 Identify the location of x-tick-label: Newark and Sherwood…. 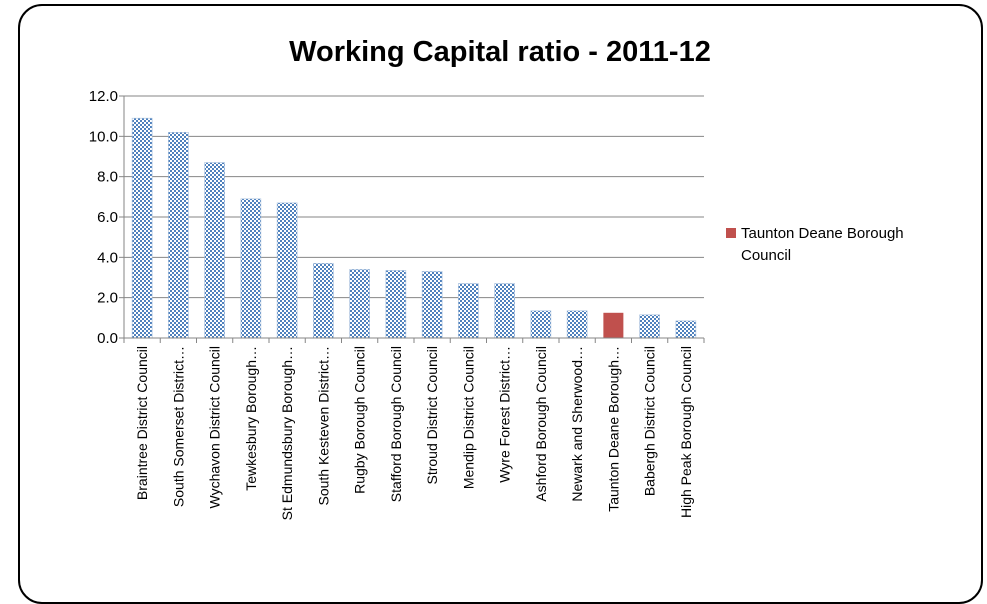
(577, 424).